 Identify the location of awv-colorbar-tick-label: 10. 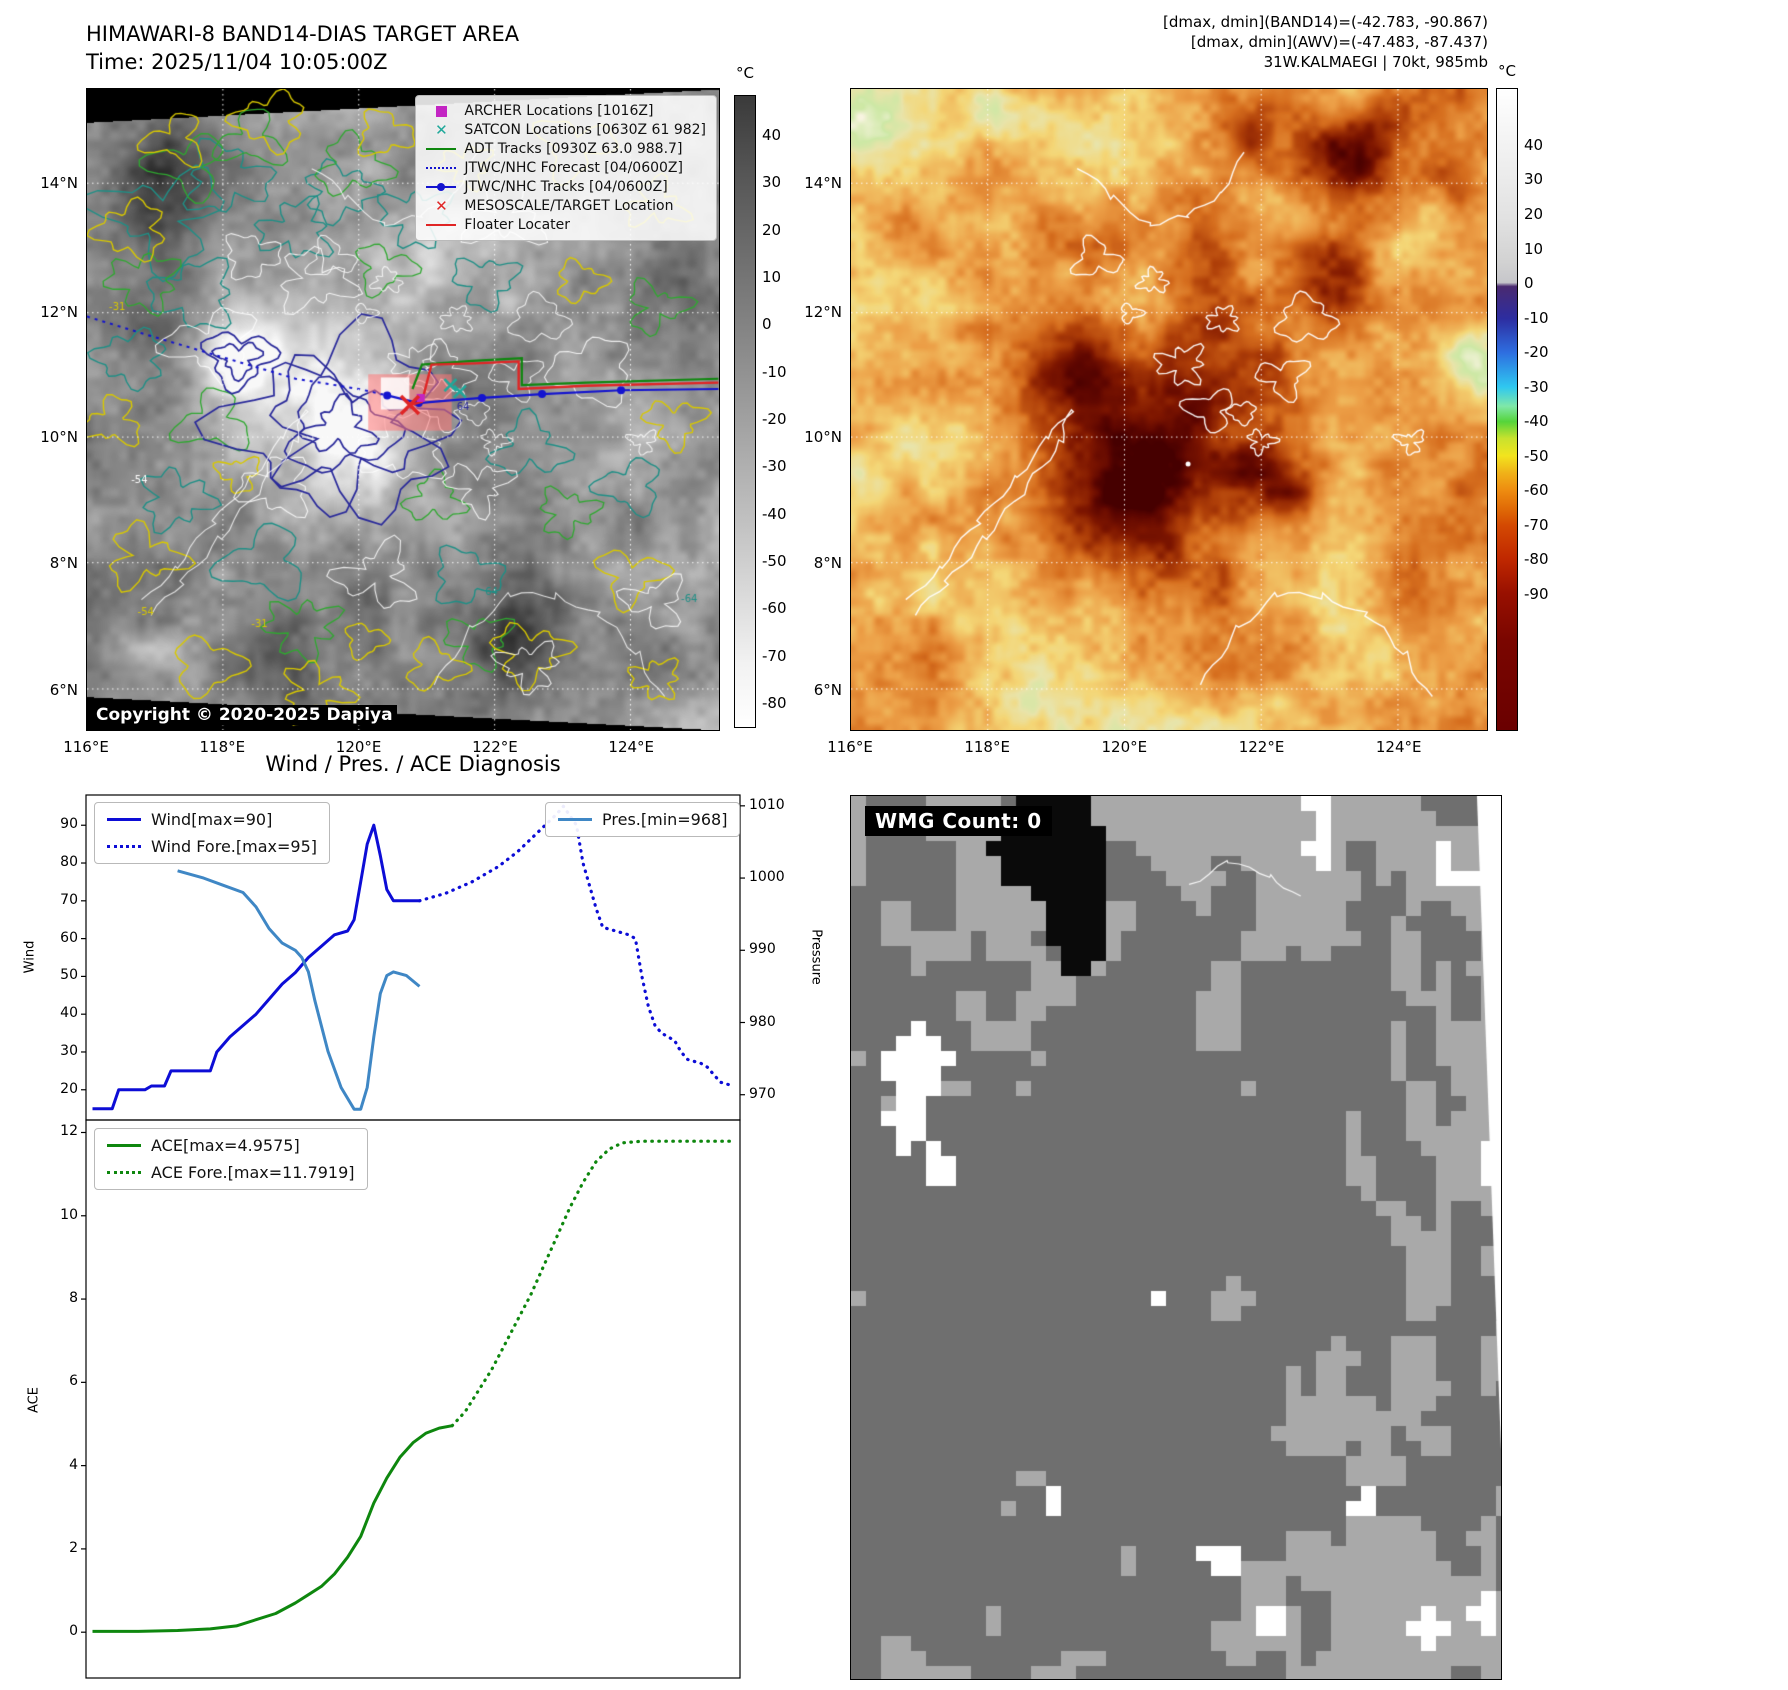
(1534, 248).